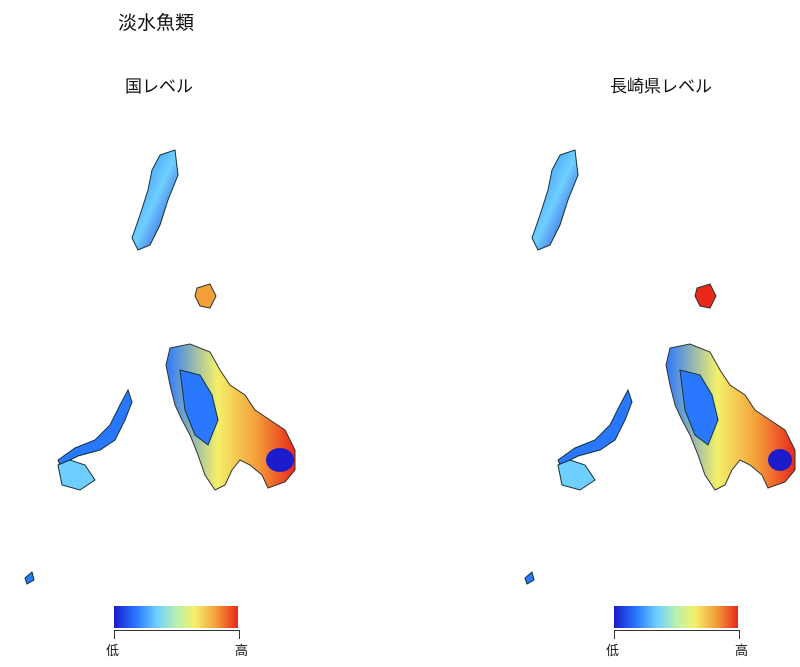 The height and width of the screenshot is (667, 800). I want to click on panel-title-nagasaki: 長崎県レベル, so click(661, 87).